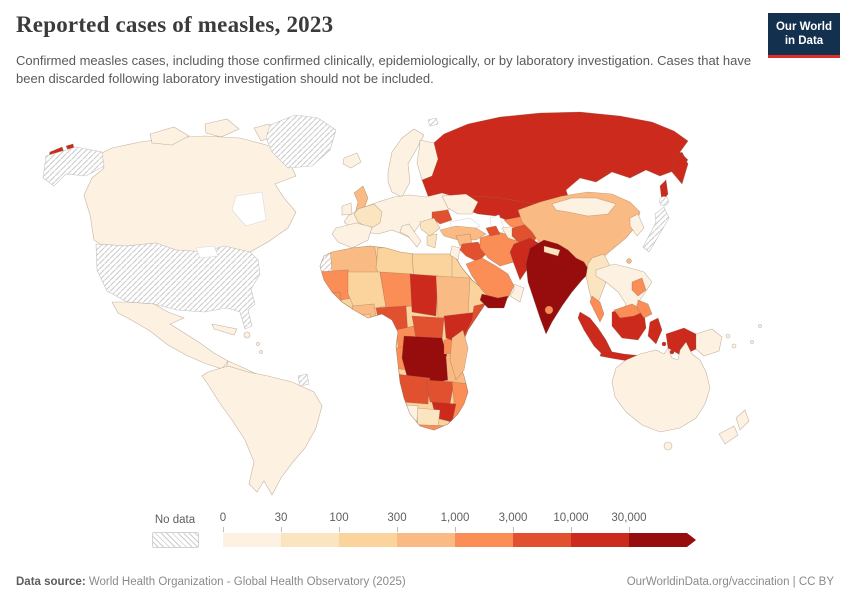  I want to click on country-namibia, so click(405, 417).